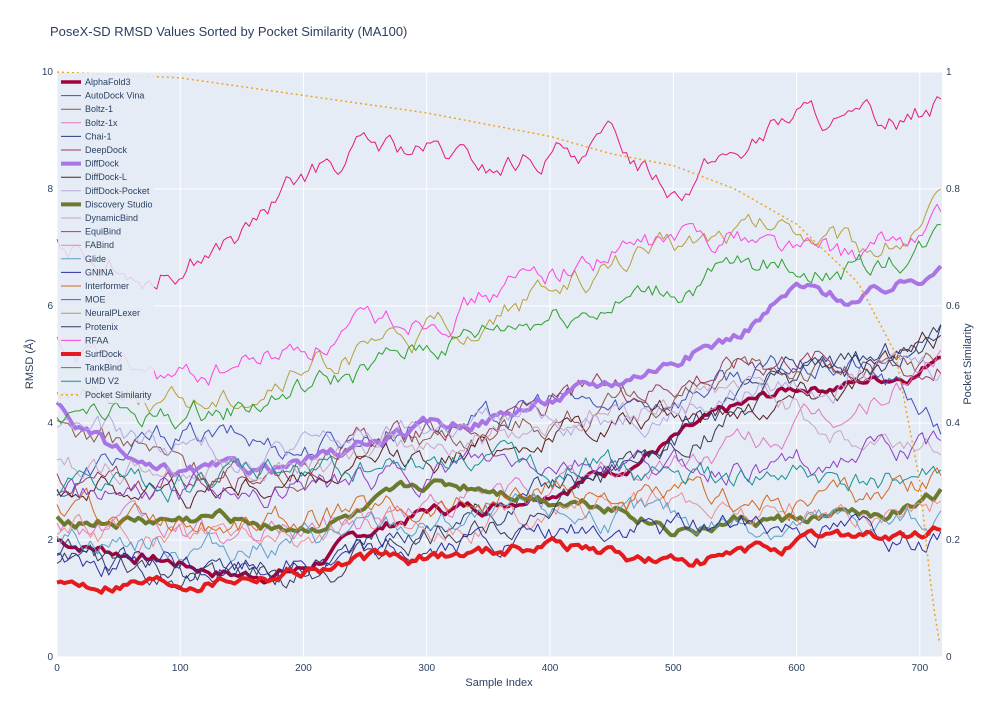  Describe the element at coordinates (50, 540) in the screenshot. I see `y-tick-label: 2` at that location.